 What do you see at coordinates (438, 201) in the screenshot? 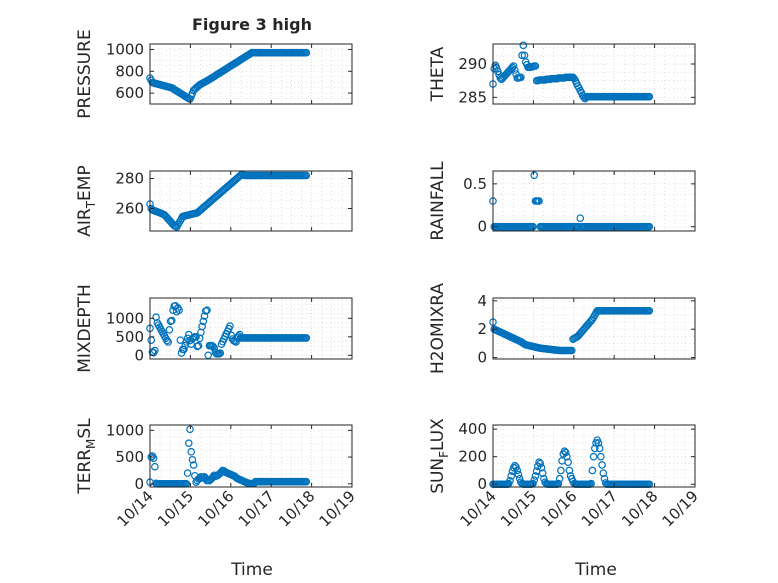
I see `y-axis-label: RAINFALL` at bounding box center [438, 201].